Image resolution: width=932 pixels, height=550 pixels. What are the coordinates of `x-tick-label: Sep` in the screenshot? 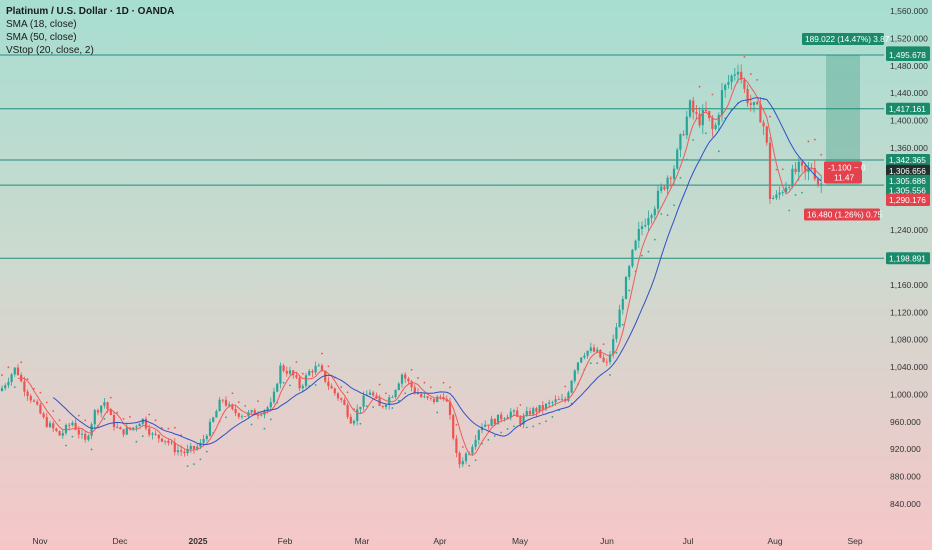 It's located at (854, 541).